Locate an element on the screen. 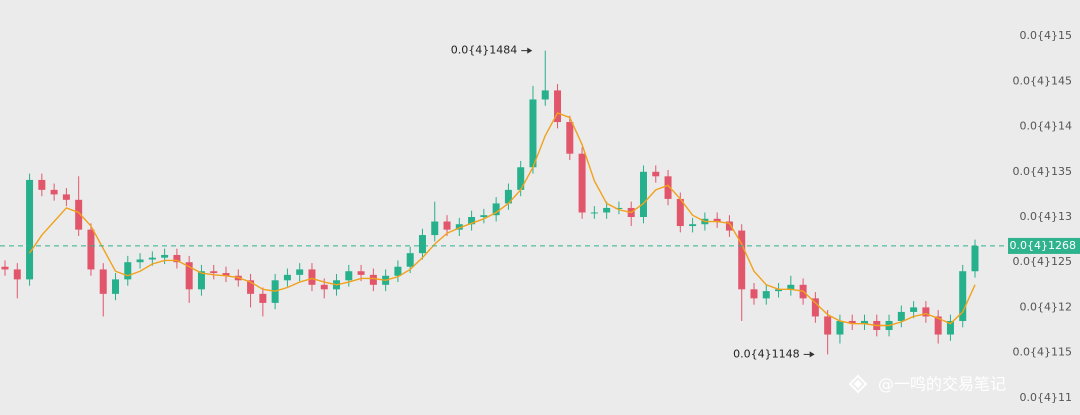  y-tick-label: 0.0{4}12 is located at coordinates (1046, 306).